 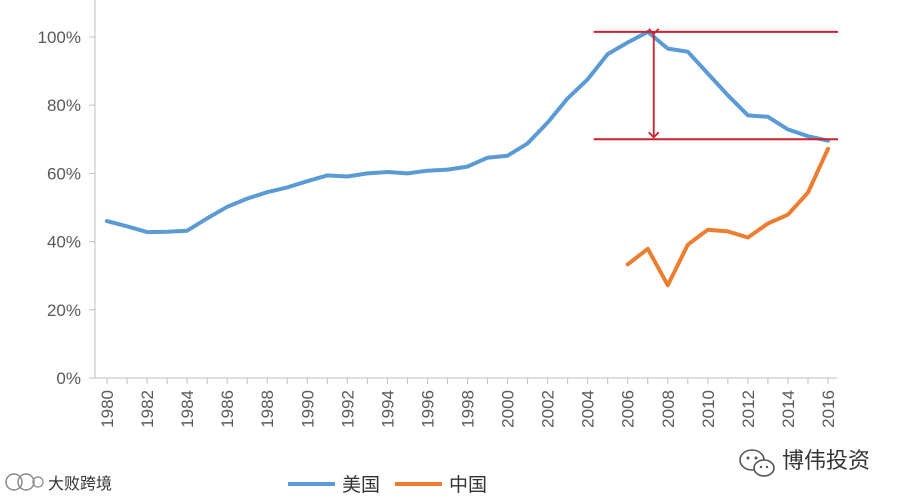 I want to click on x-tick-label: 1998, so click(x=468, y=409).